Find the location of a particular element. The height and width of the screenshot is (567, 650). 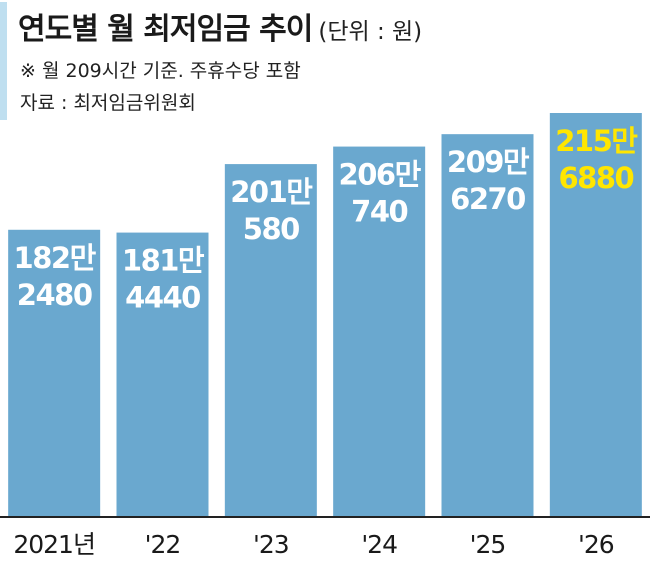

chart-title: 연도별 월 최저임금 추이 (단위 : 원) is located at coordinates (220, 26).